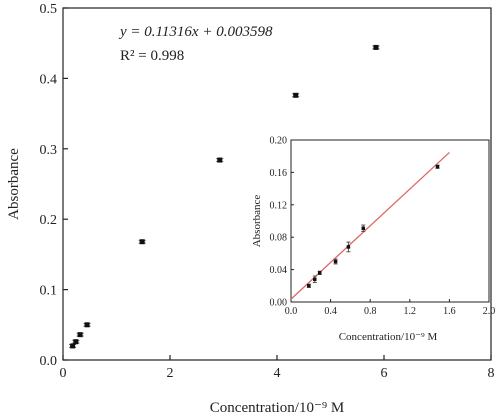  What do you see at coordinates (449, 311) in the screenshot?
I see `inset-x-tick-label: 1.6` at bounding box center [449, 311].